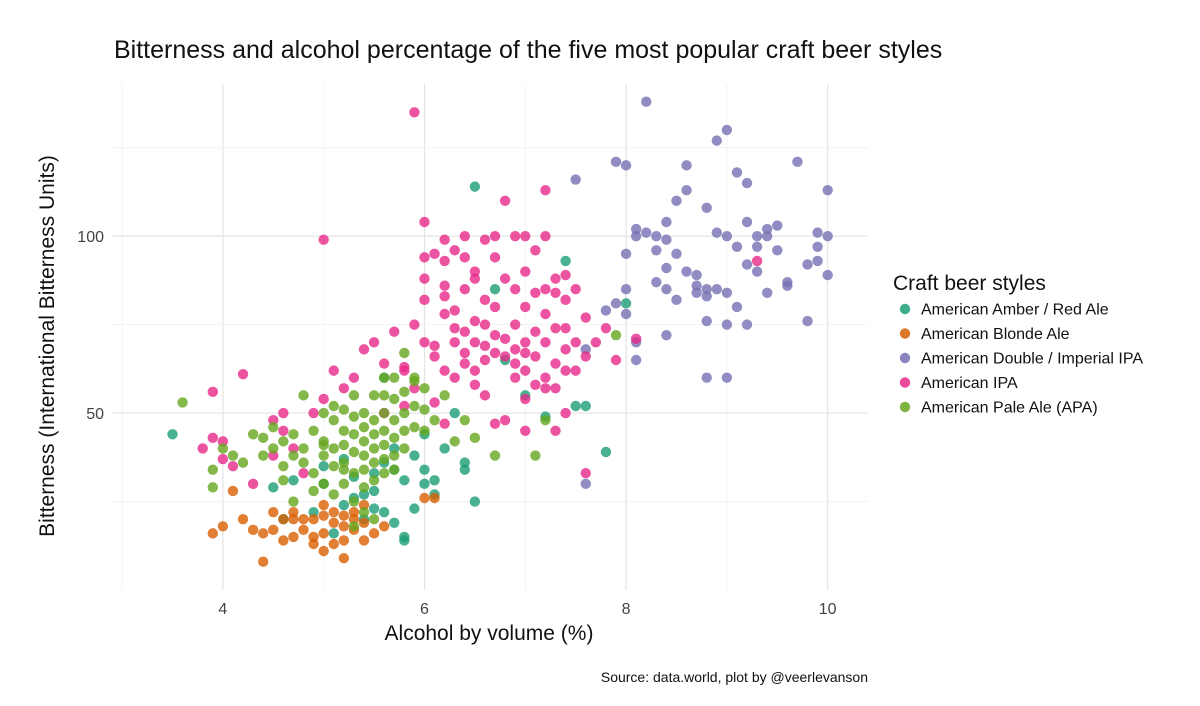  Describe the element at coordinates (222, 609) in the screenshot. I see `x-tick-label: 4` at that location.